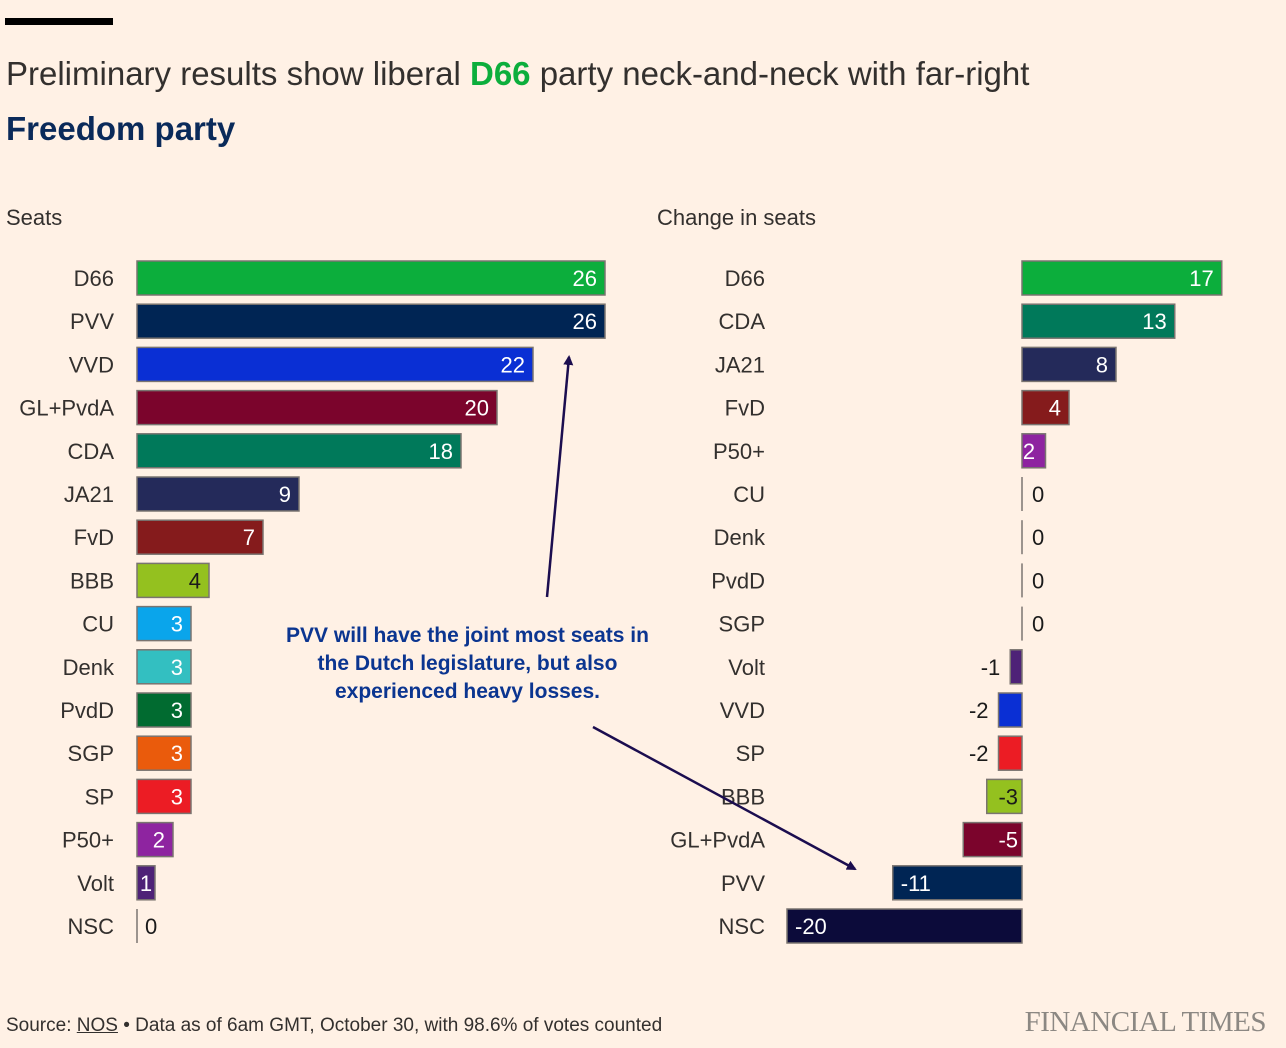 The width and height of the screenshot is (1286, 1048). I want to click on value-label: -5, so click(1008, 840).